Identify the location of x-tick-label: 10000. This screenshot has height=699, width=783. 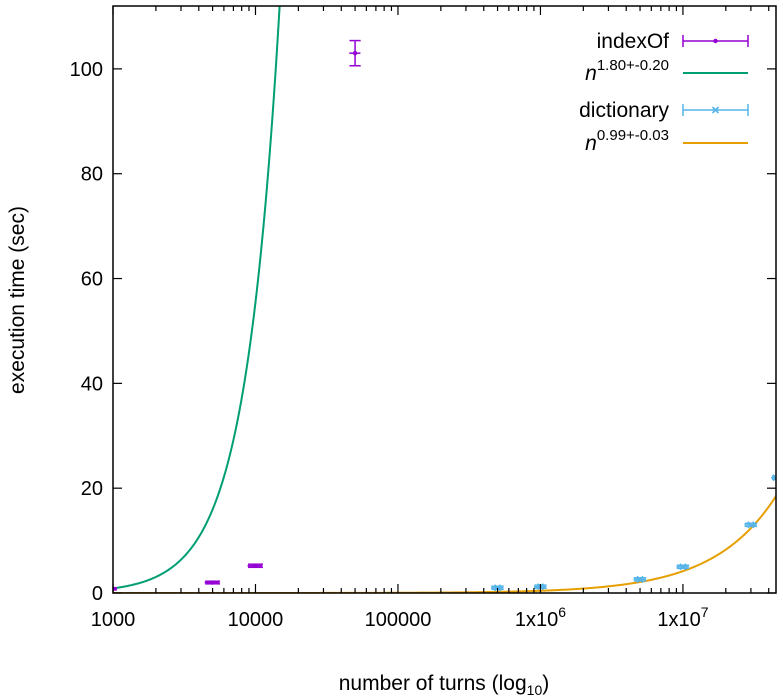
(256, 620).